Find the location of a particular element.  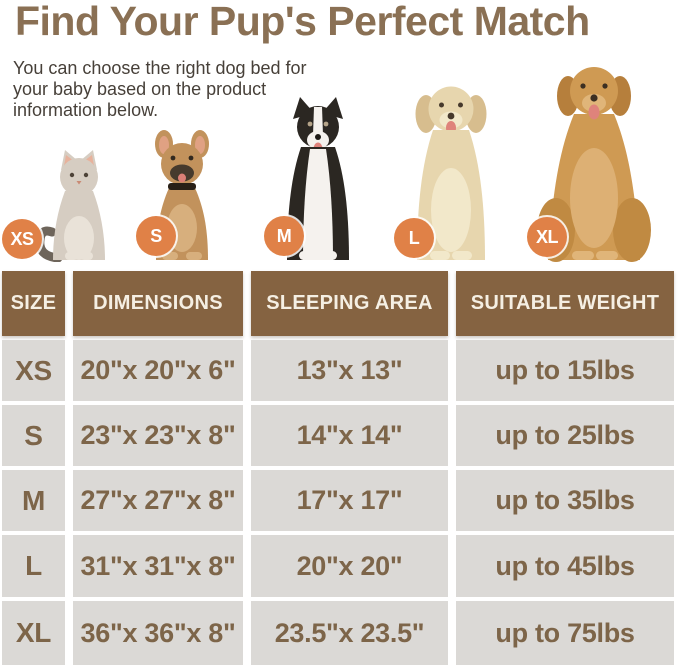

column-header-suitable-weight: SUITABLE WEIGHT is located at coordinates (565, 303).